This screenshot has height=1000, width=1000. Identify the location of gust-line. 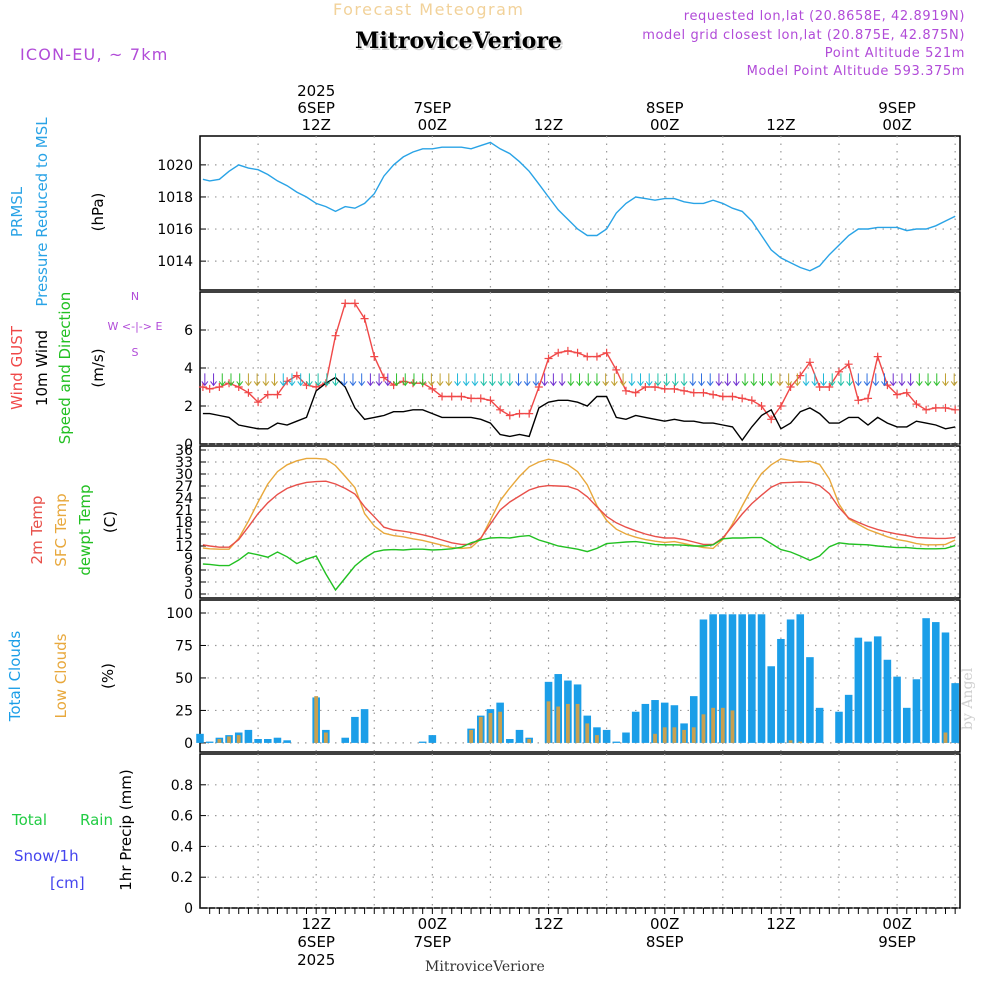
(579, 361).